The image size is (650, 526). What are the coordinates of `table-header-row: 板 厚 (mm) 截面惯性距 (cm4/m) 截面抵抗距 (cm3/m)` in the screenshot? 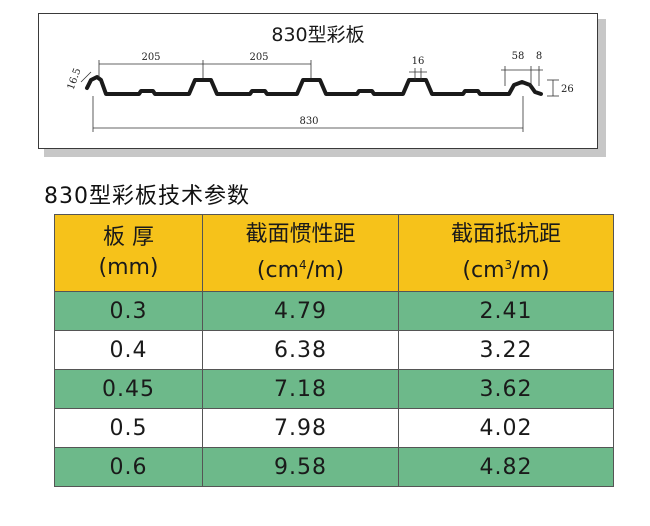 It's located at (334, 253).